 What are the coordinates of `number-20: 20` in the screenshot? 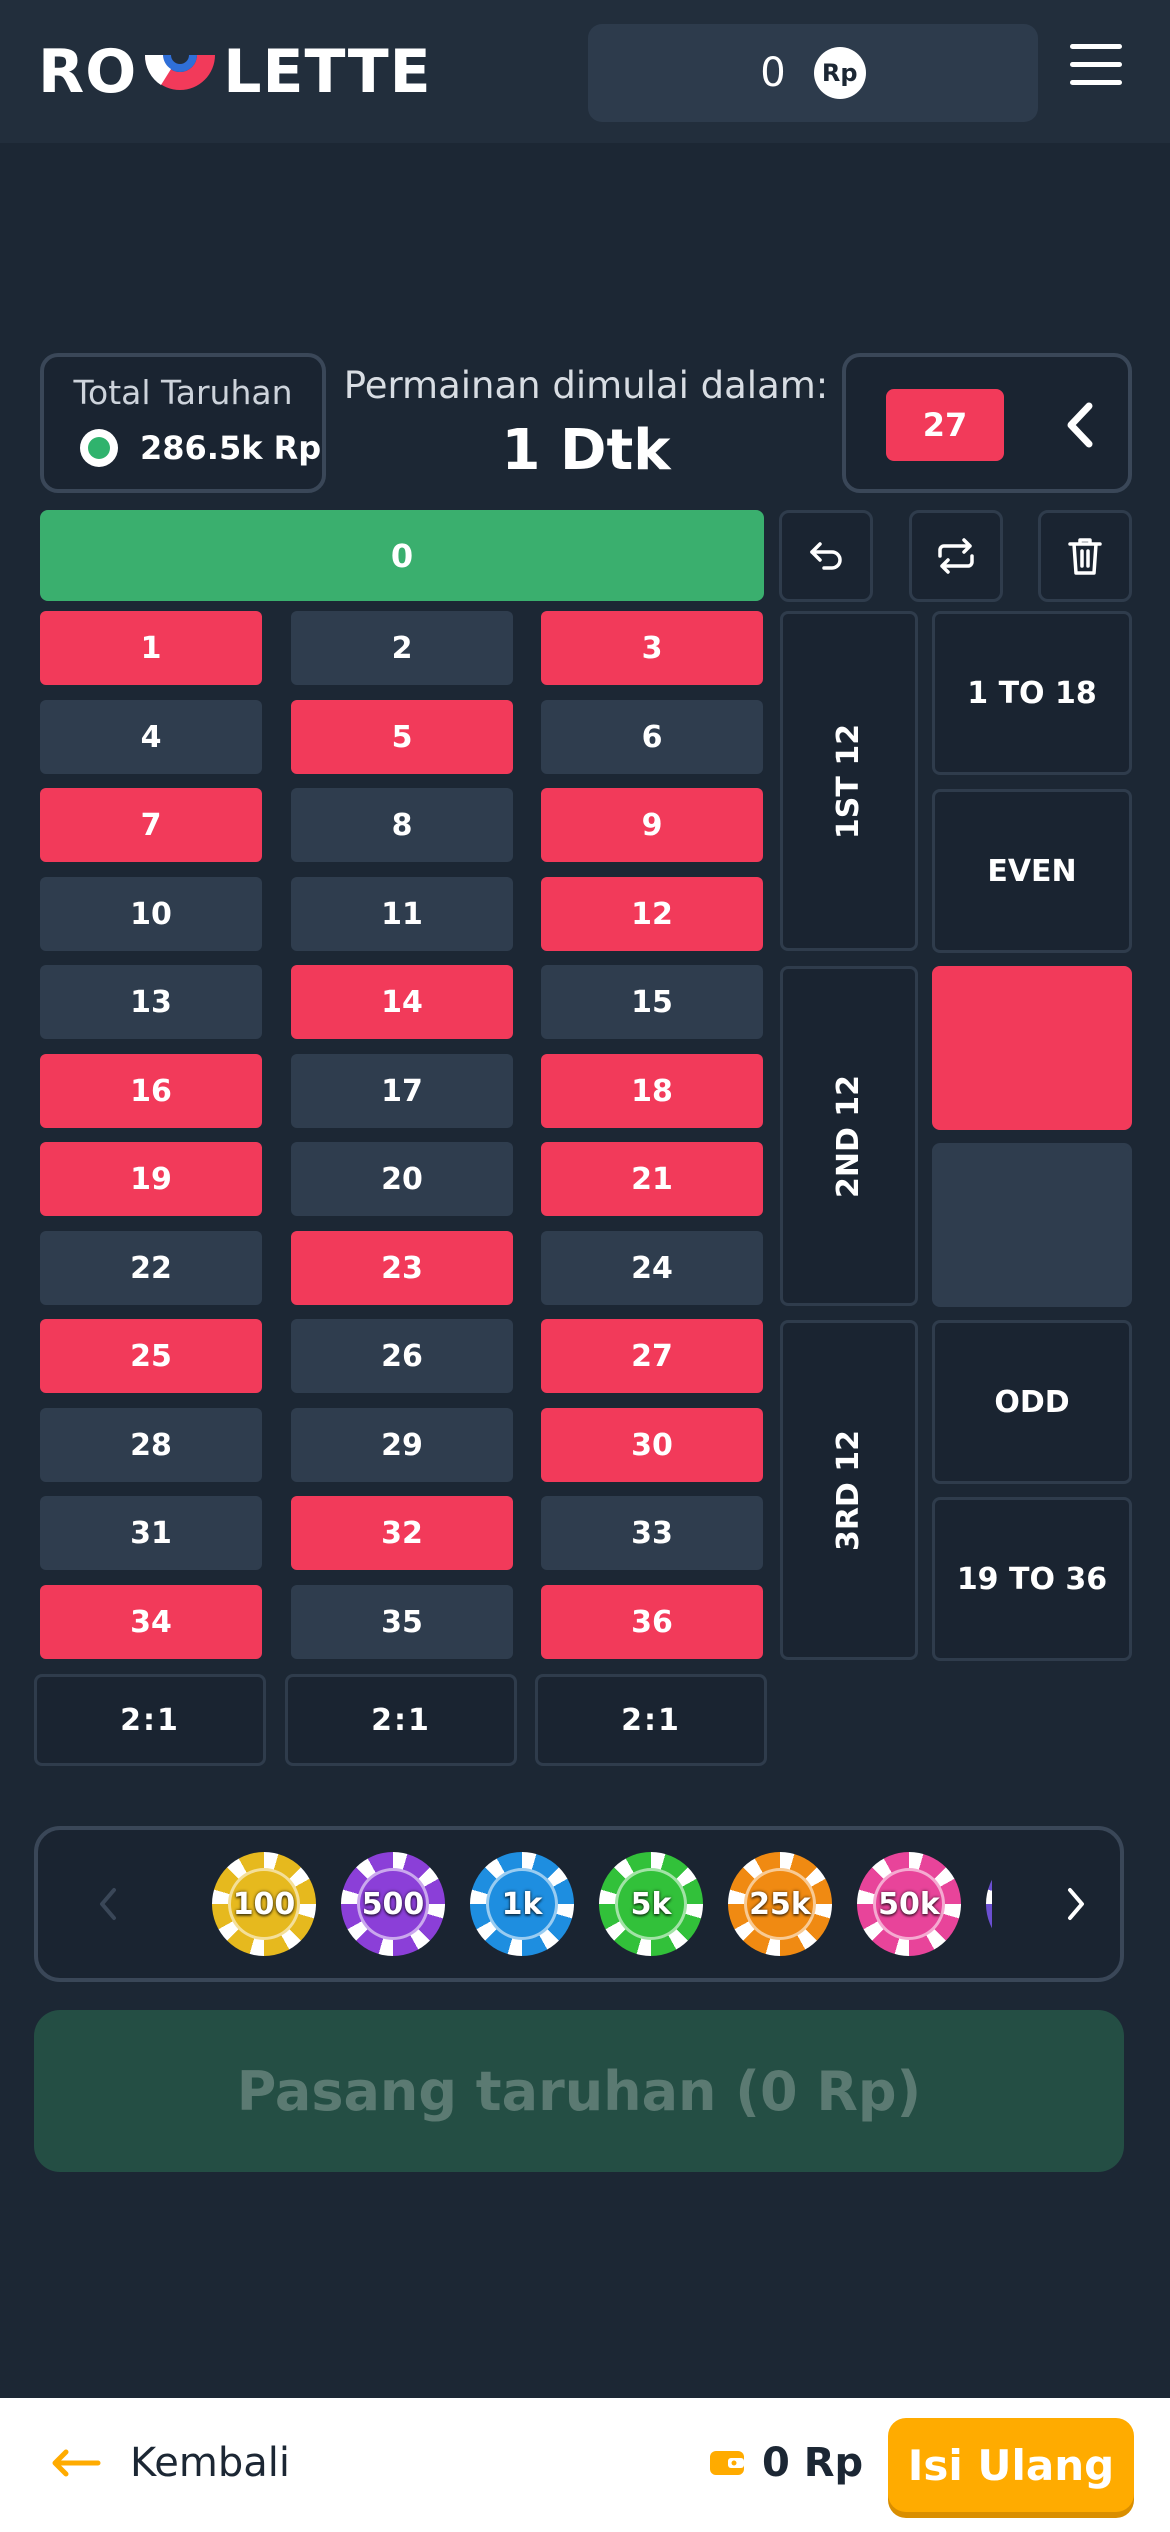 It's located at (402, 1179).